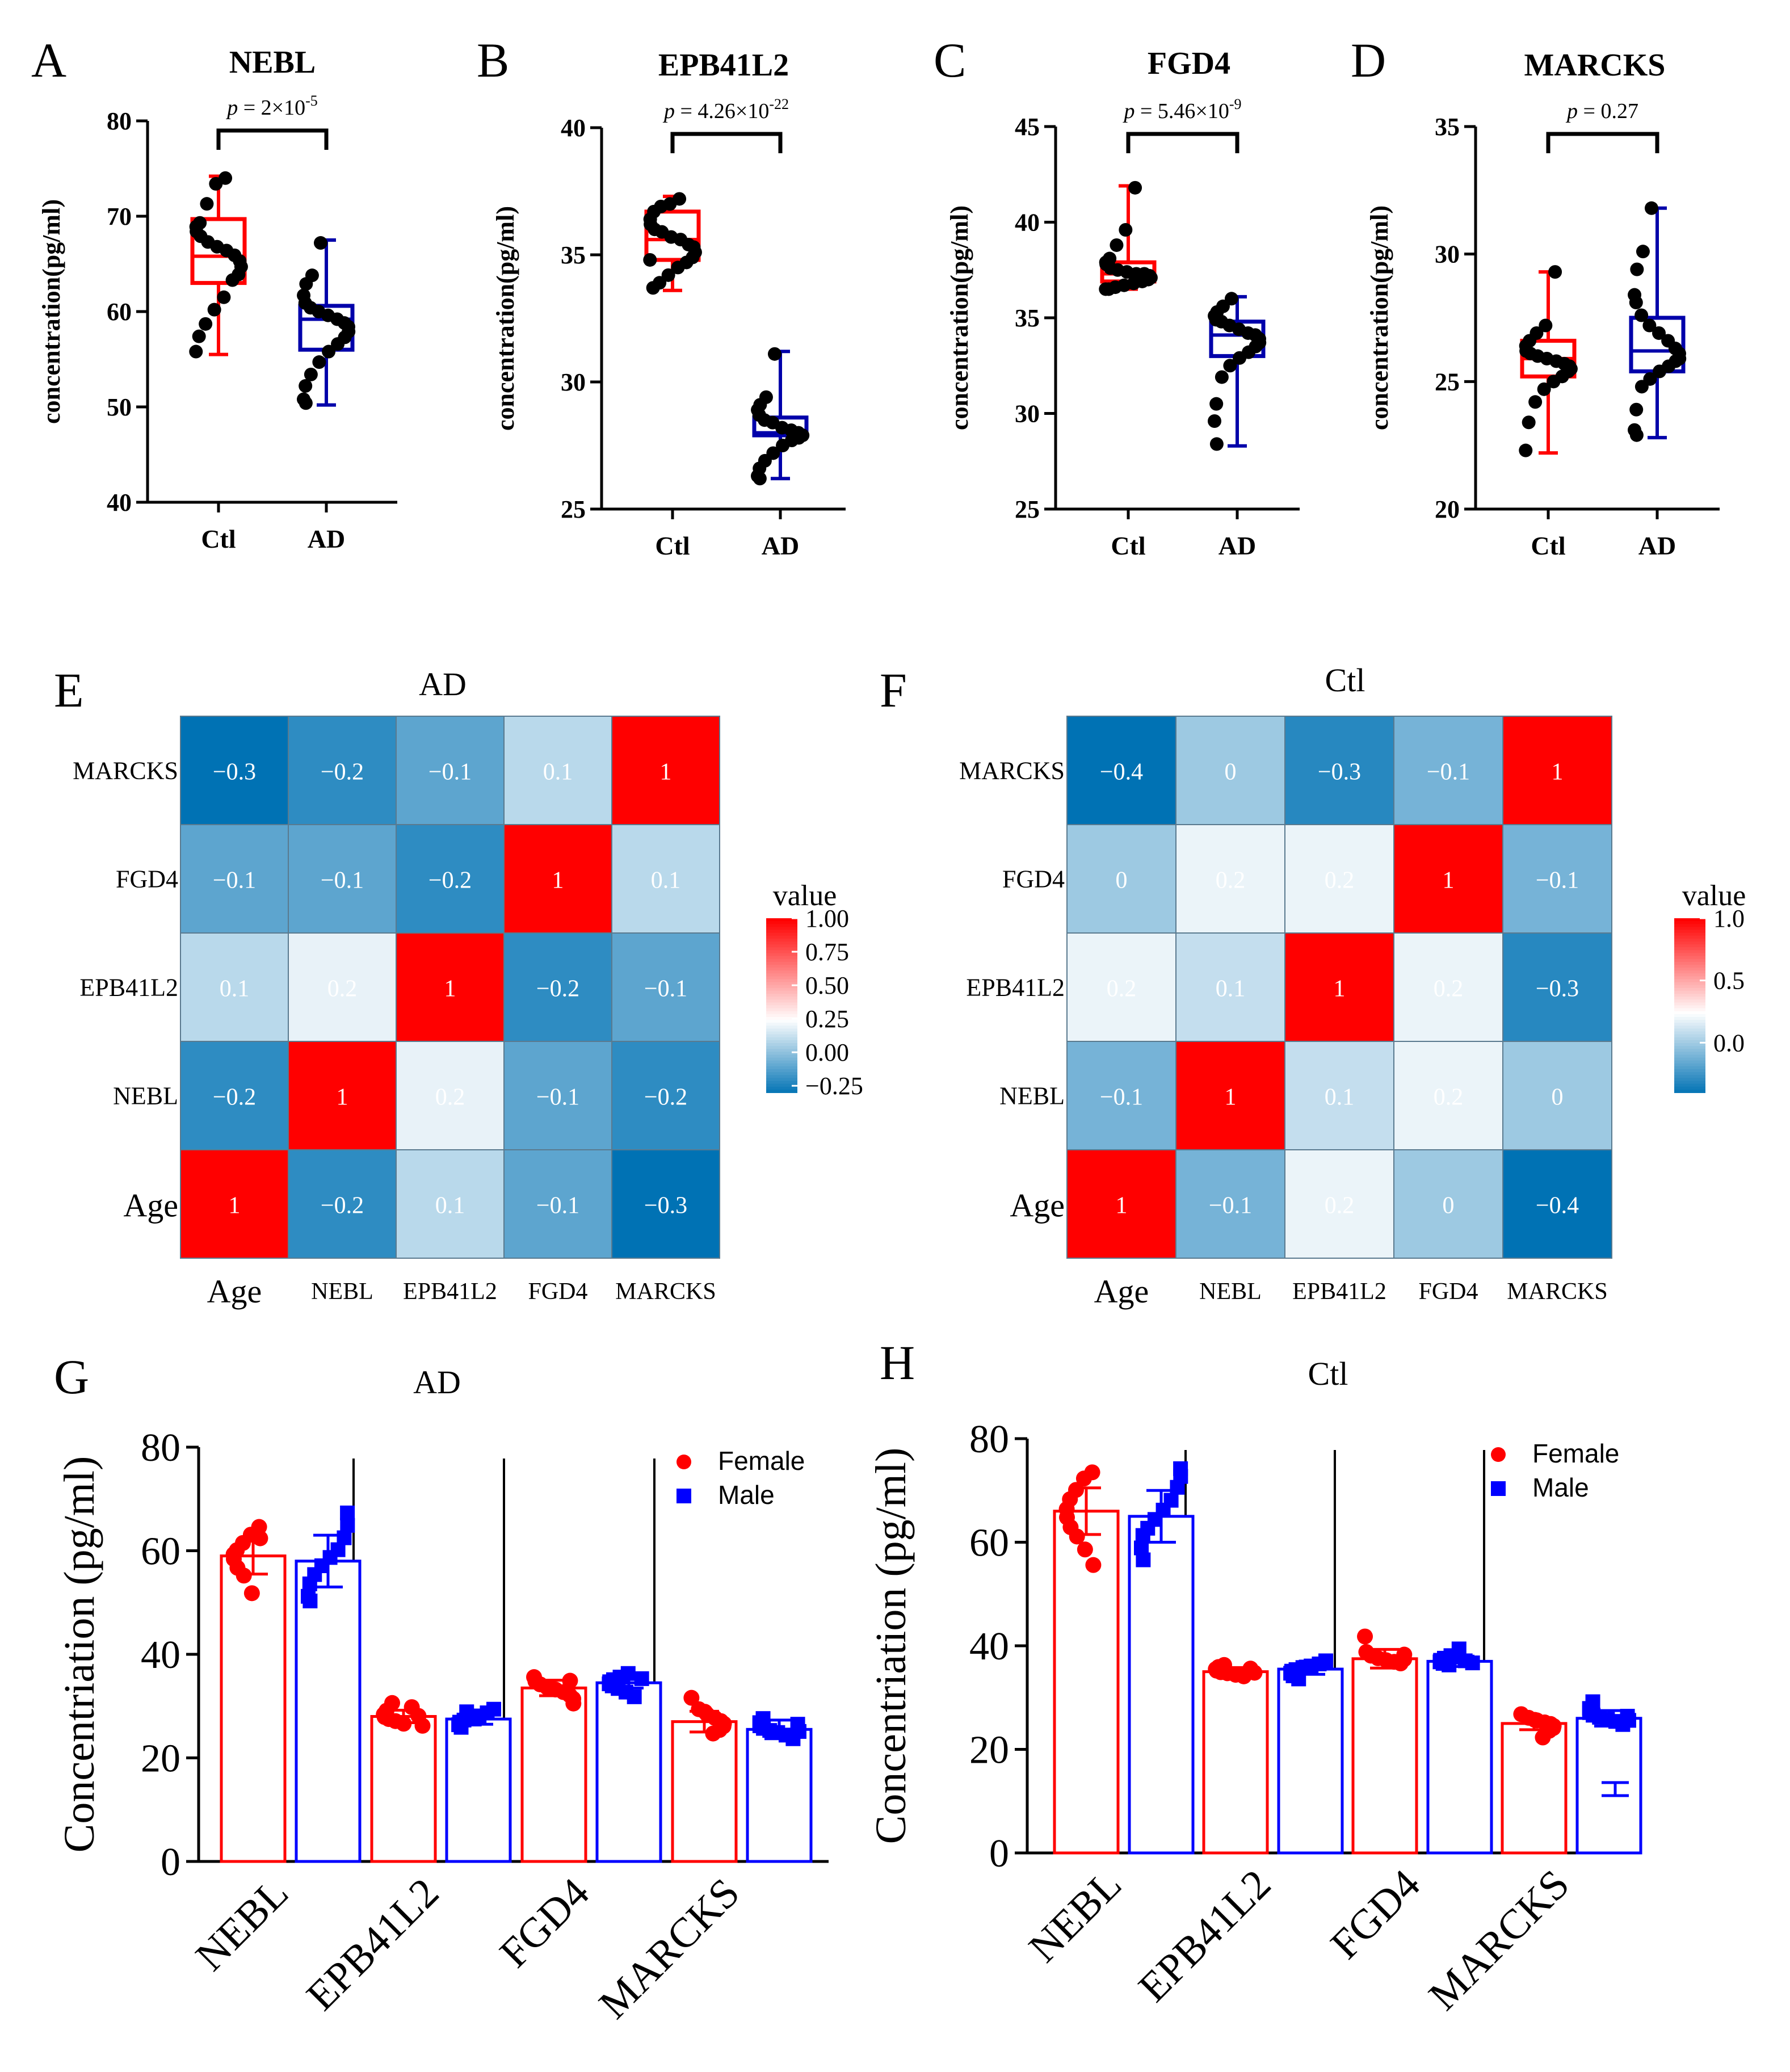 The image size is (1790, 2072). Describe the element at coordinates (558, 772) in the screenshot. I see `heatmap-cell-label: 0.1` at that location.